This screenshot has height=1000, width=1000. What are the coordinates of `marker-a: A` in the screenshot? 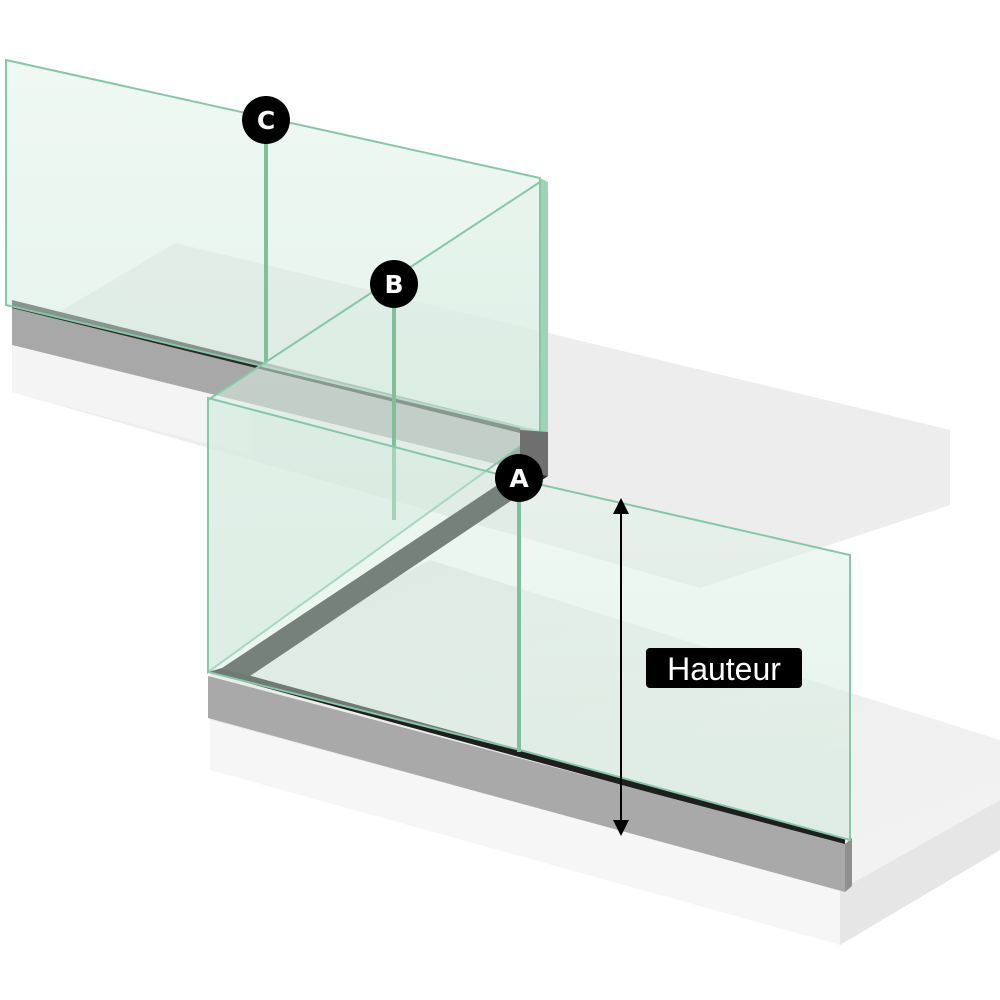 It's located at (519, 478).